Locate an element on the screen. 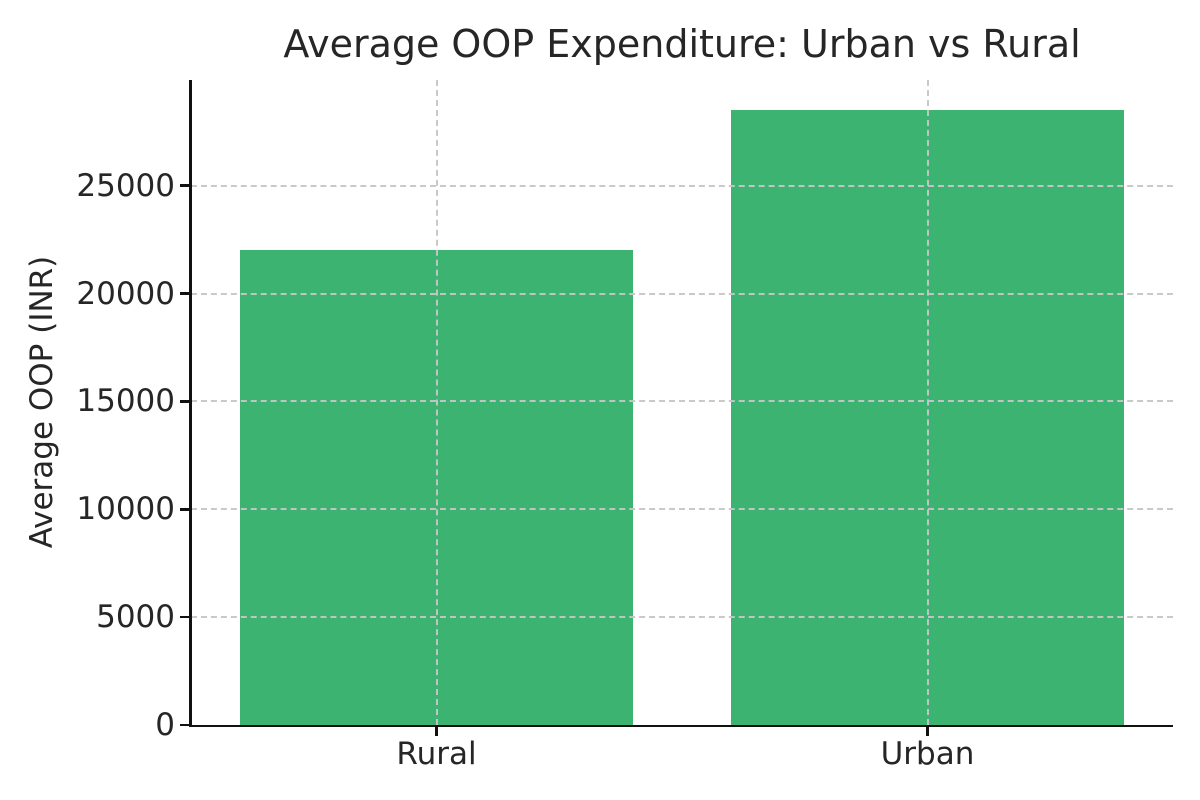 The width and height of the screenshot is (1200, 800). y-tick-label: 25000 is located at coordinates (125, 185).